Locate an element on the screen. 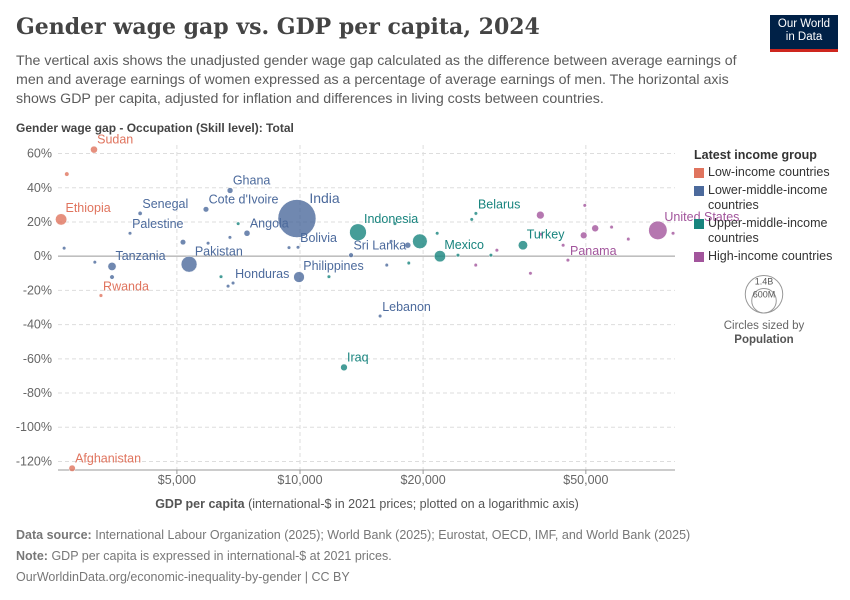 This screenshot has height=600, width=850. y-tick-label: 60% is located at coordinates (39, 154).